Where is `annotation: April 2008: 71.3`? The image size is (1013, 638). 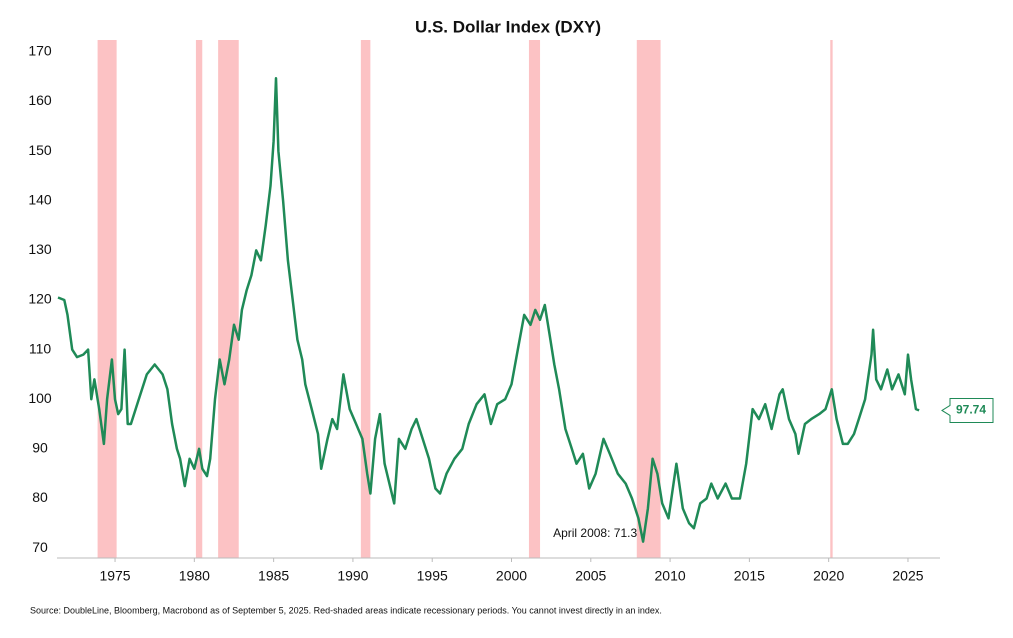
annotation: April 2008: 71.3 is located at coordinates (595, 533).